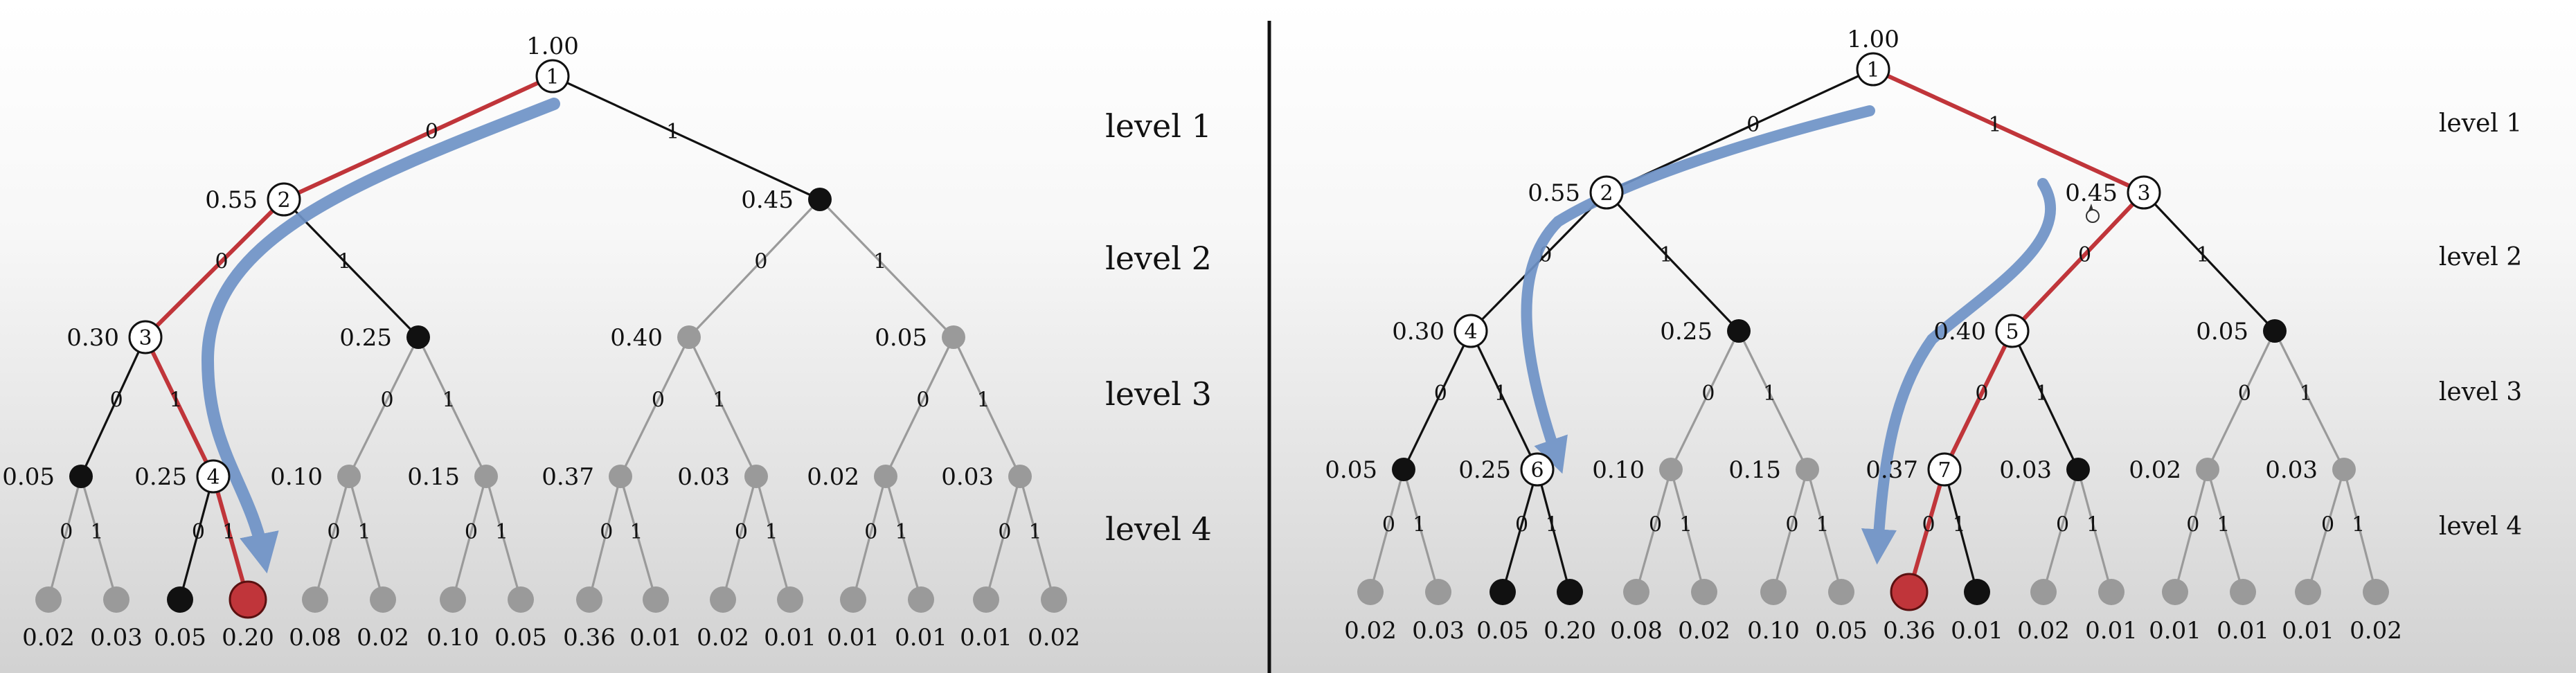 The height and width of the screenshot is (673, 2576). I want to click on level-label-1: level 1, so click(1158, 126).